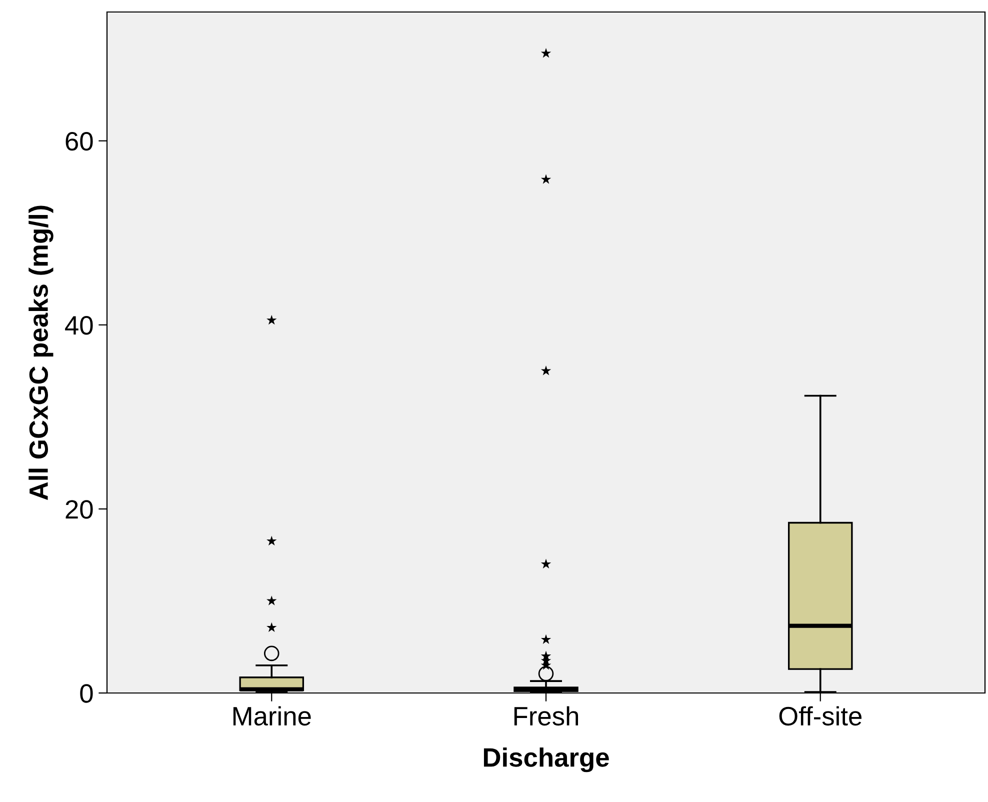 The image size is (988, 802). What do you see at coordinates (79, 141) in the screenshot?
I see `y-tick-label: 60` at bounding box center [79, 141].